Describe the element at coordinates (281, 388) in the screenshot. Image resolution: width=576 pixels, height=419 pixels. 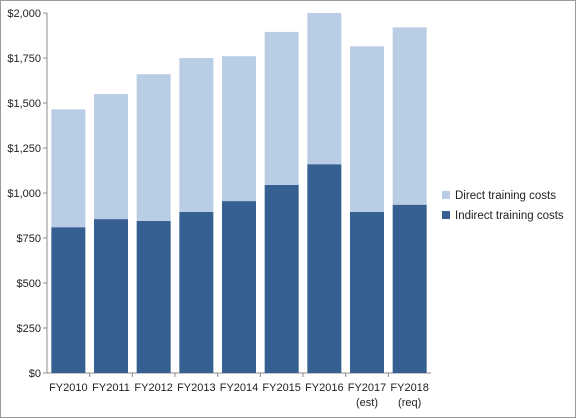
I see `x-tick-label: FY2015` at that location.